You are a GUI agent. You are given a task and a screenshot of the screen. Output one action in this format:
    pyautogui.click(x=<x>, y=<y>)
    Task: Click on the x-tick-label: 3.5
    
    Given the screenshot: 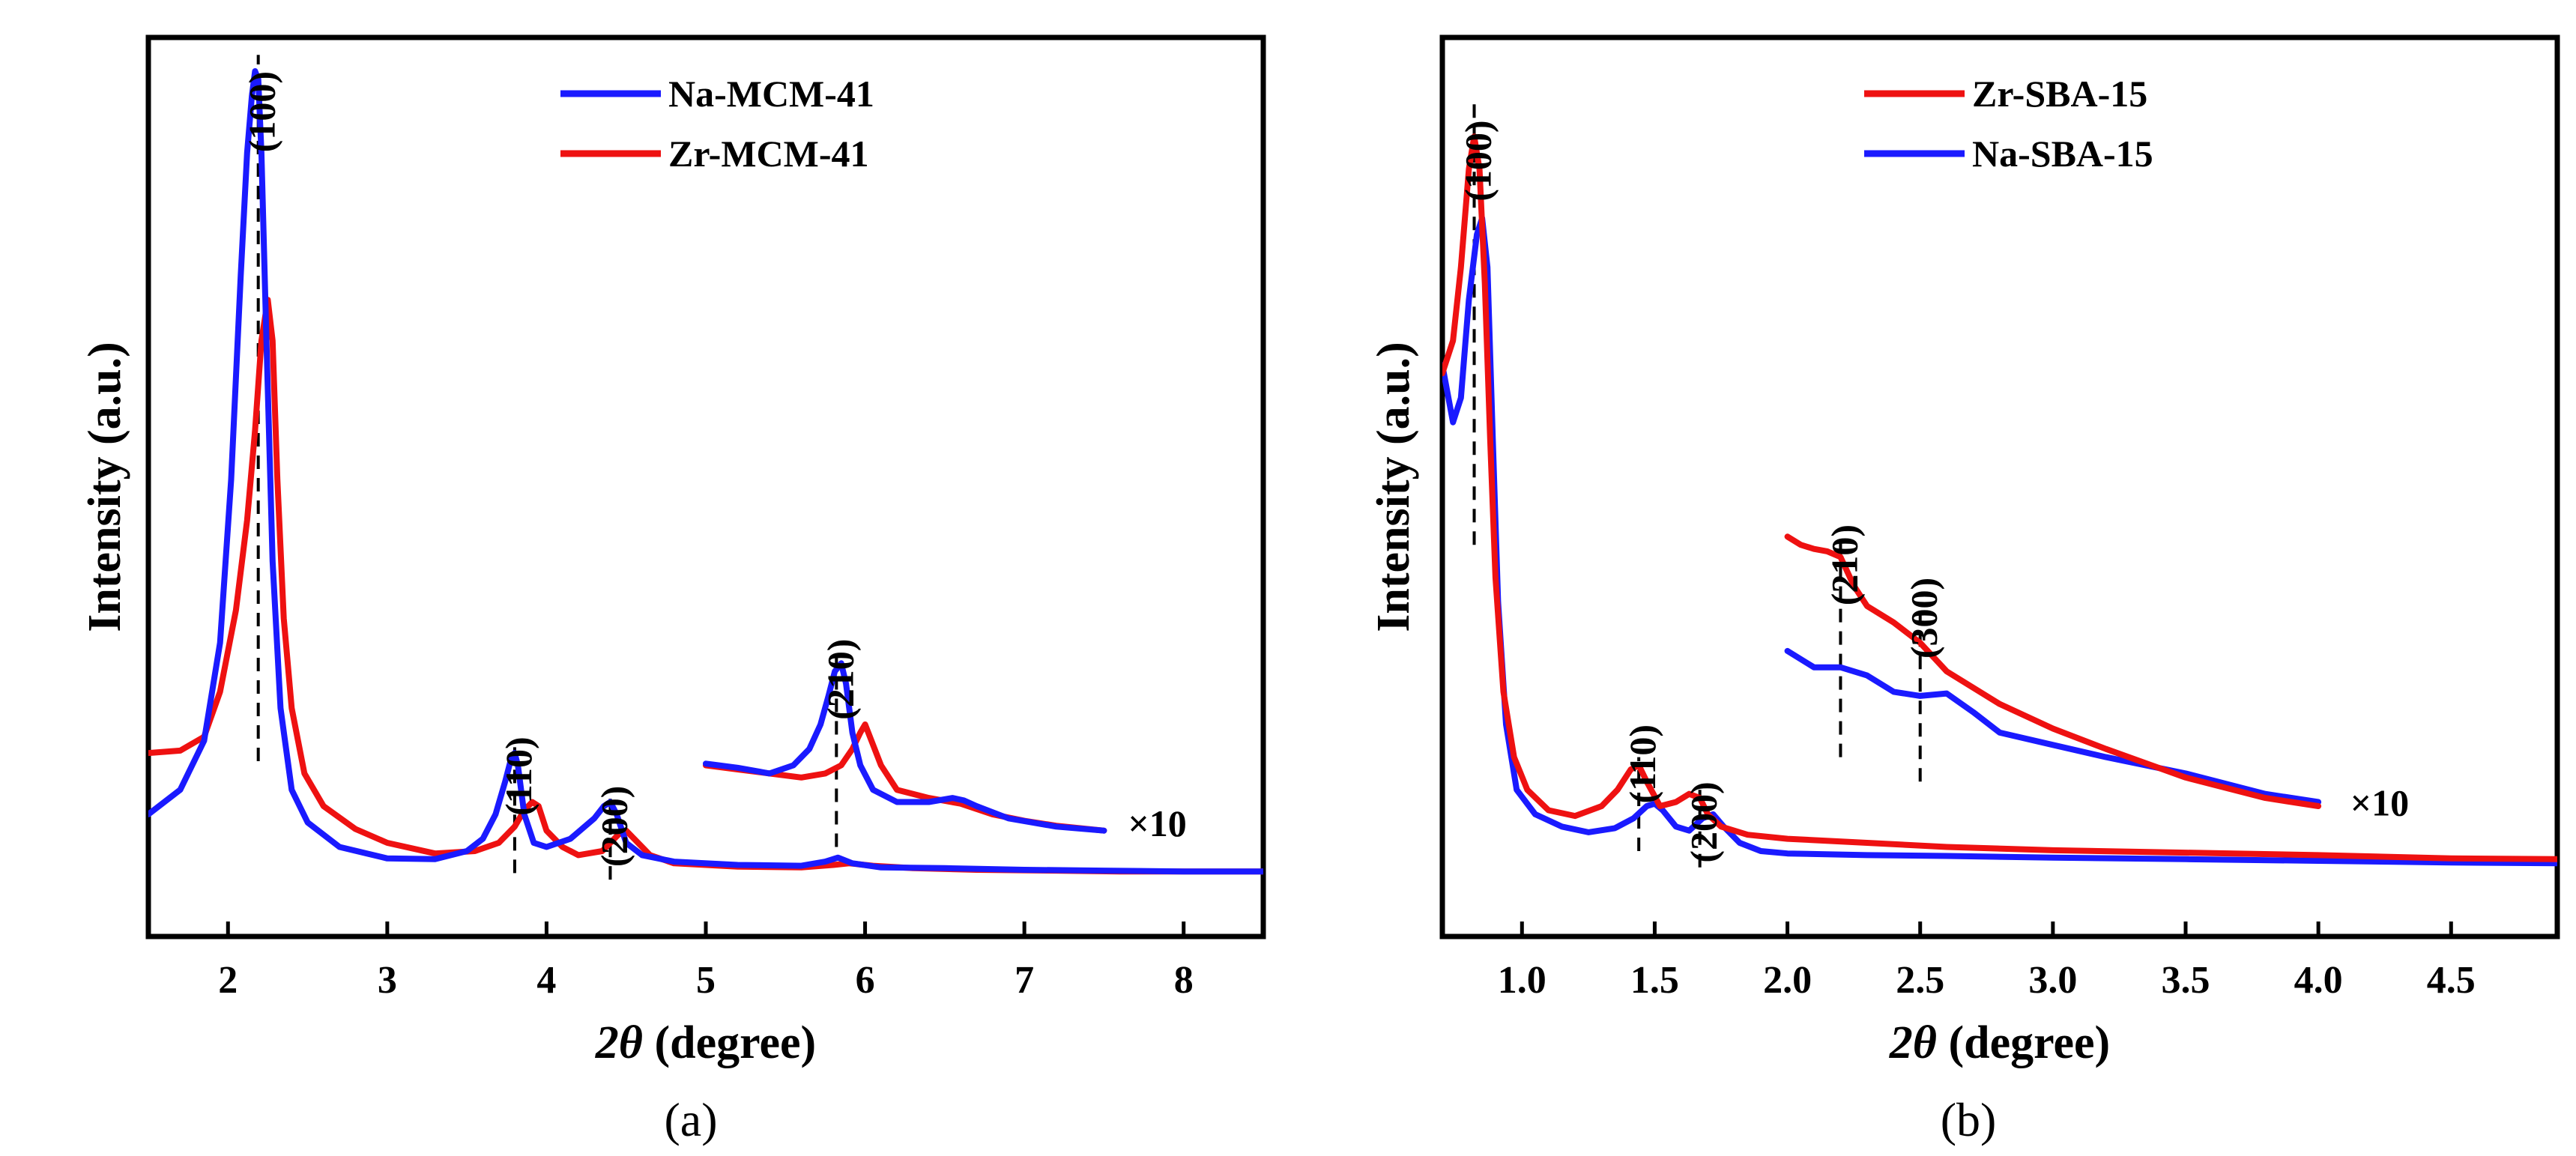 What is the action you would take?
    pyautogui.click(x=2186, y=981)
    